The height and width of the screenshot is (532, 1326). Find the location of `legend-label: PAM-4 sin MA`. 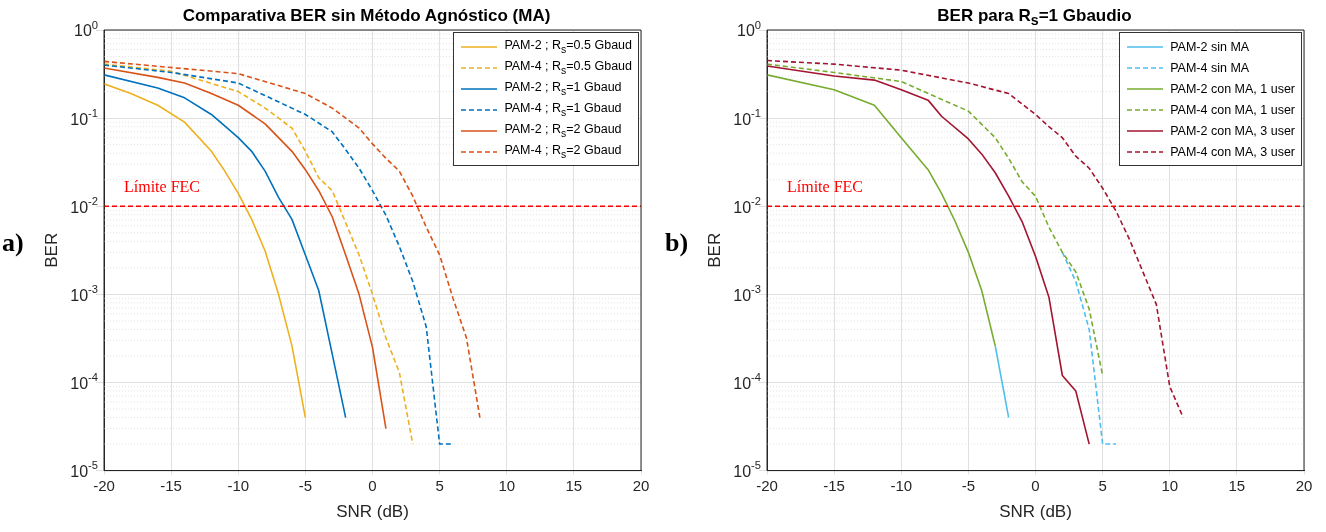

legend-label: PAM-4 sin MA is located at coordinates (1210, 67).